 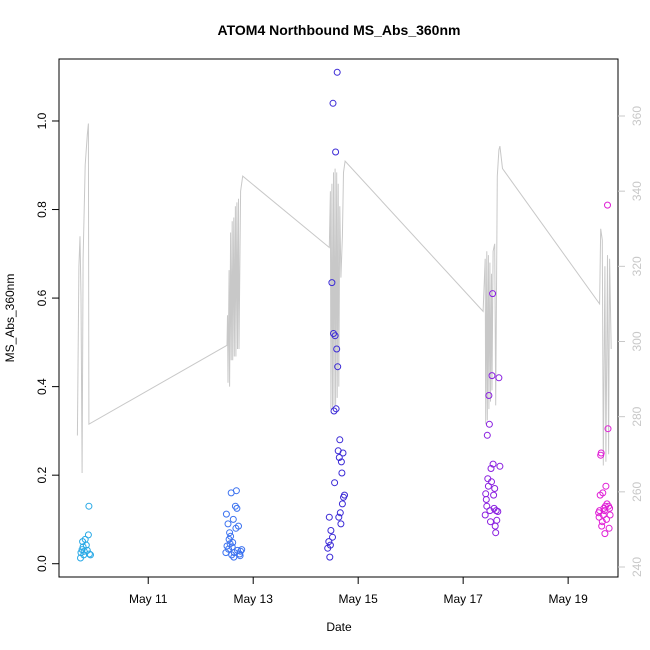 I want to click on y-tick-label: 0.2, so click(x=42, y=475).